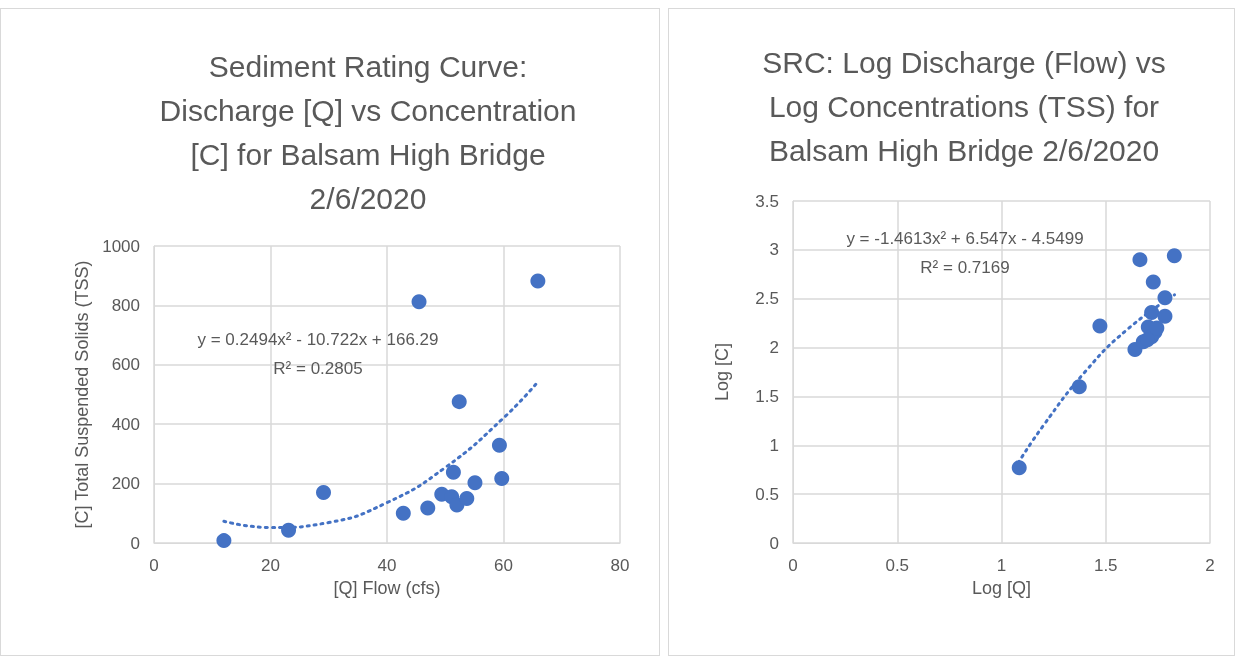 This screenshot has height=656, width=1235. What do you see at coordinates (767, 494) in the screenshot?
I see `y-tick-label: 0.5` at bounding box center [767, 494].